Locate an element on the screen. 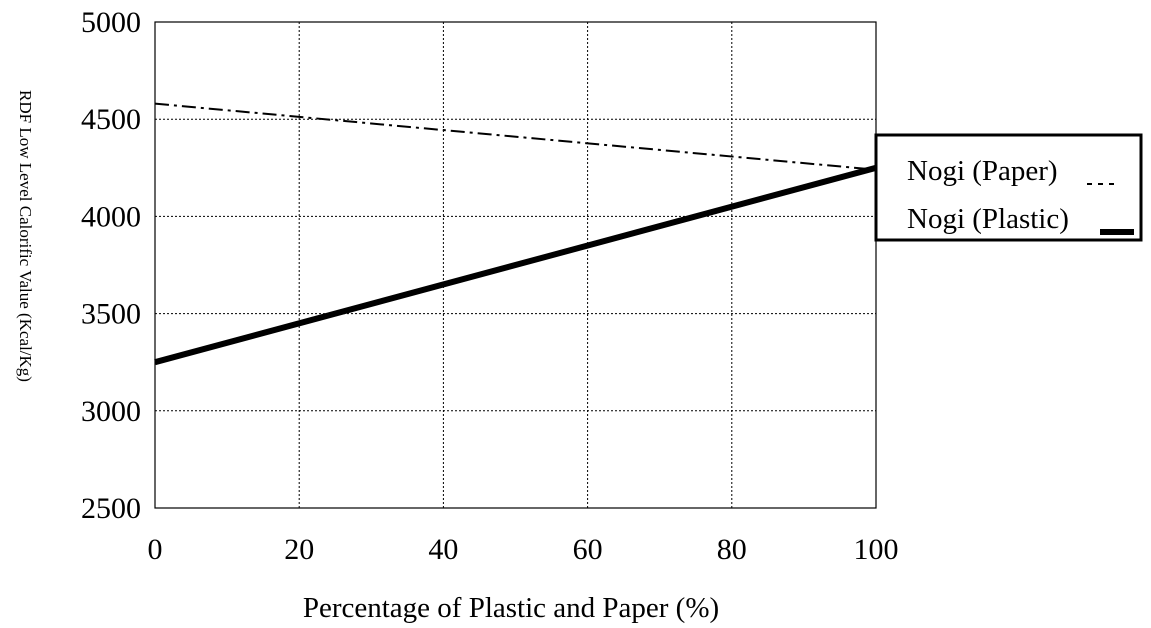 This screenshot has width=1151, height=628. y-tick-label: 3000 is located at coordinates (111, 411).